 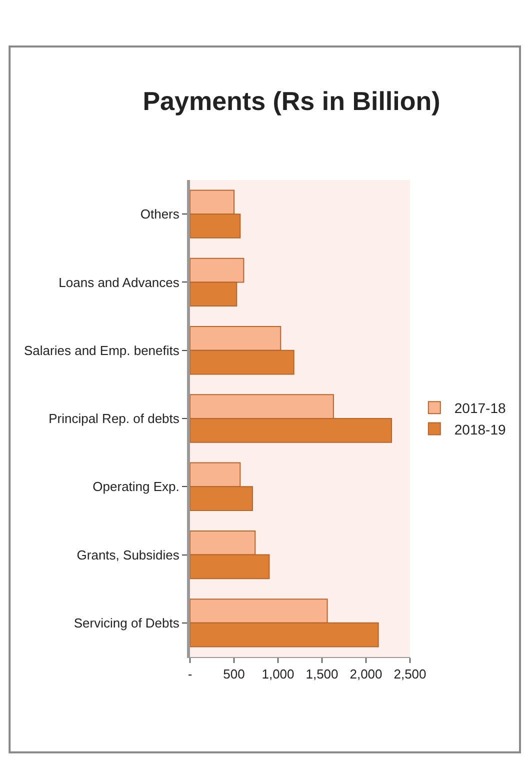 What do you see at coordinates (278, 674) in the screenshot?
I see `x-tick-label: 1,000` at bounding box center [278, 674].